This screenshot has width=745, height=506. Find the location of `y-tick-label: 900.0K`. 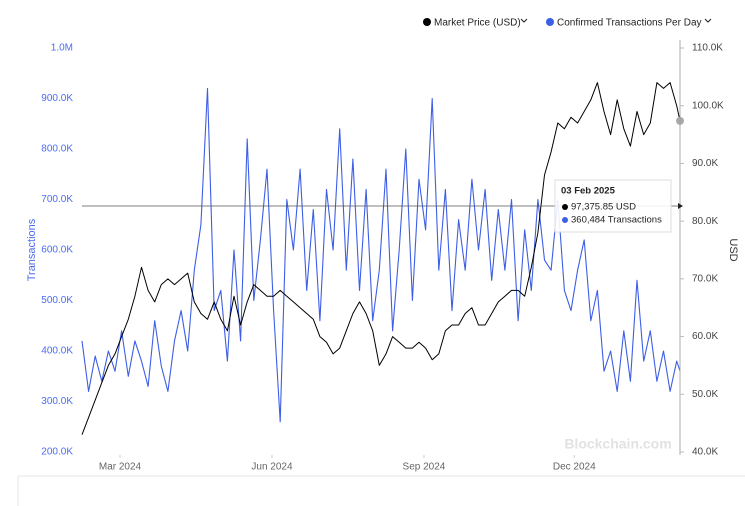

y-tick-label: 900.0K is located at coordinates (57, 98).